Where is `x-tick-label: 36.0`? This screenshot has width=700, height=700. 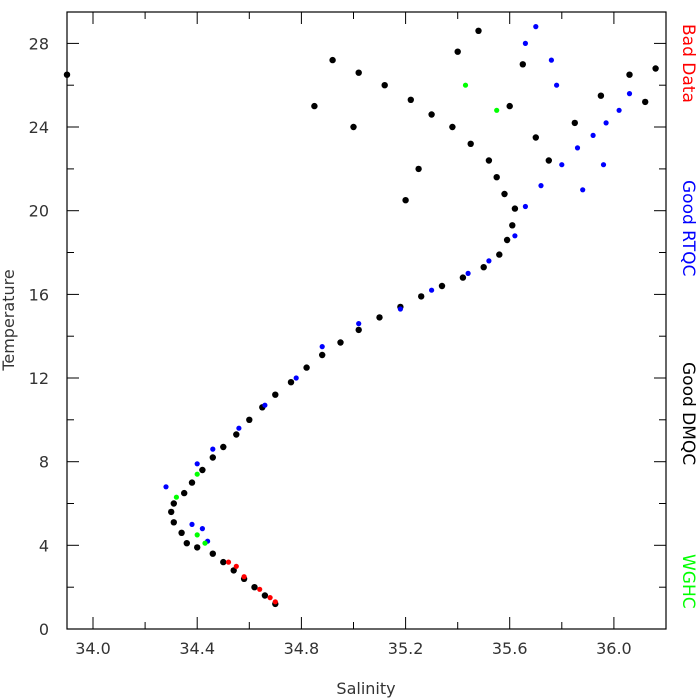 x-tick-label: 36.0 is located at coordinates (614, 648).